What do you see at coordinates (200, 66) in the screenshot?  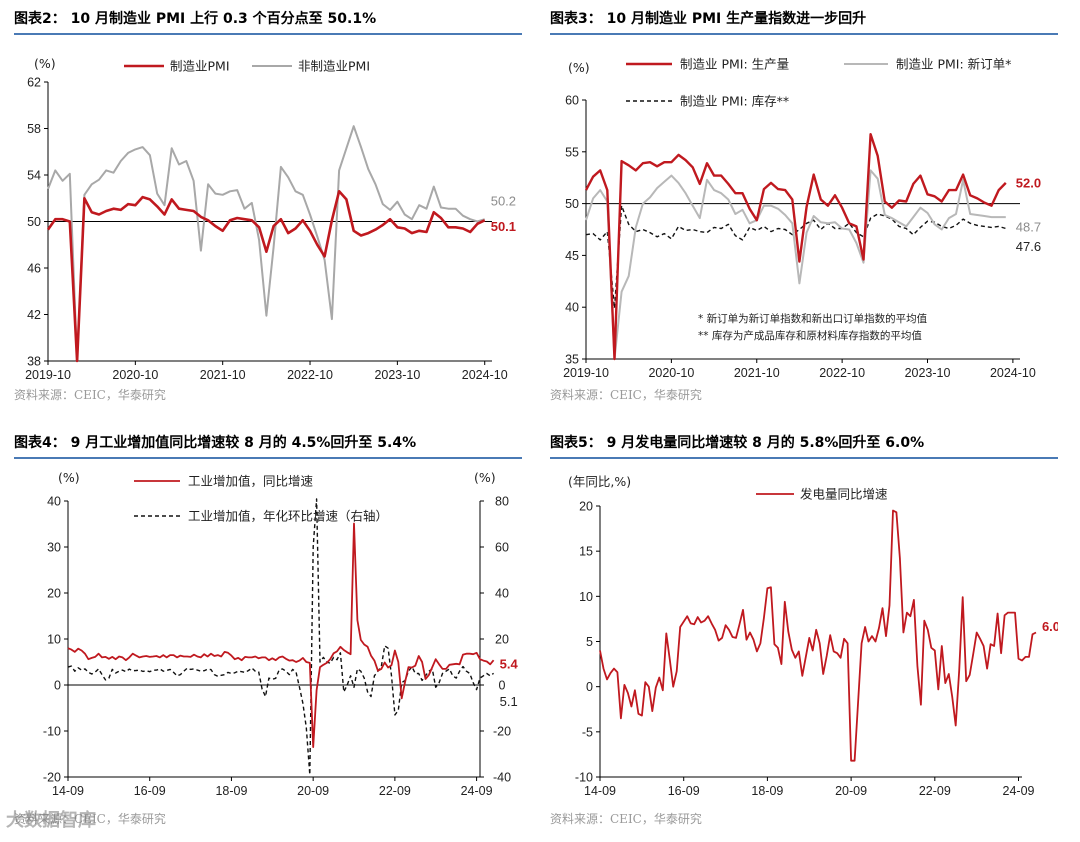 I see `legend-label: 制造业PMI` at bounding box center [200, 66].